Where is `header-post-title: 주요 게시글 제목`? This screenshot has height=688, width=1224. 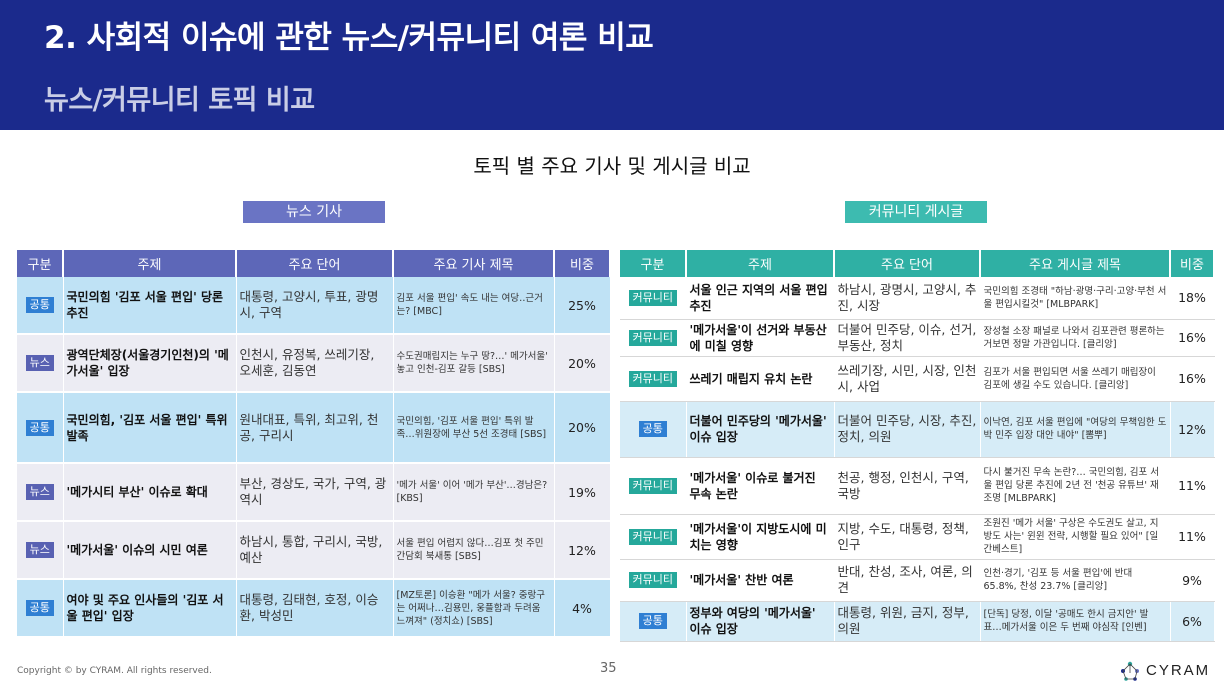 header-post-title: 주요 게시글 제목 is located at coordinates (1075, 263).